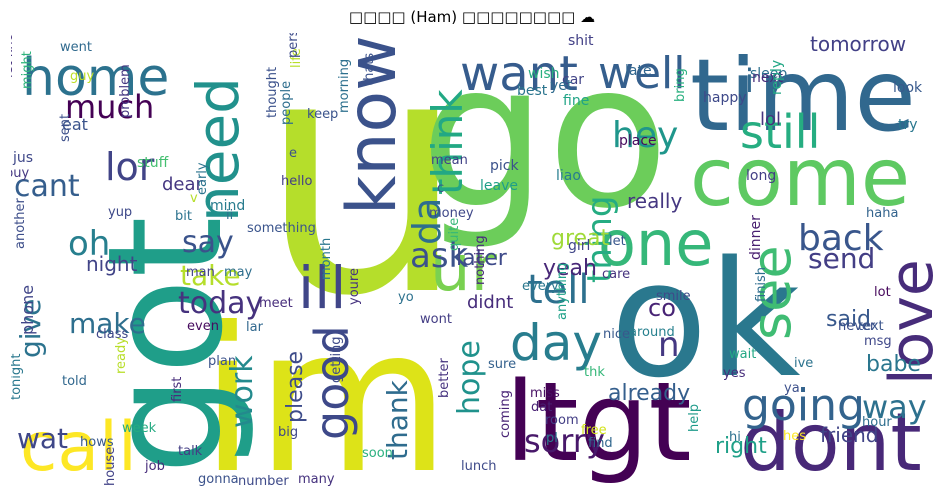 Image resolution: width=944 pixels, height=504 pixels. I want to click on word-place: place, so click(638, 141).